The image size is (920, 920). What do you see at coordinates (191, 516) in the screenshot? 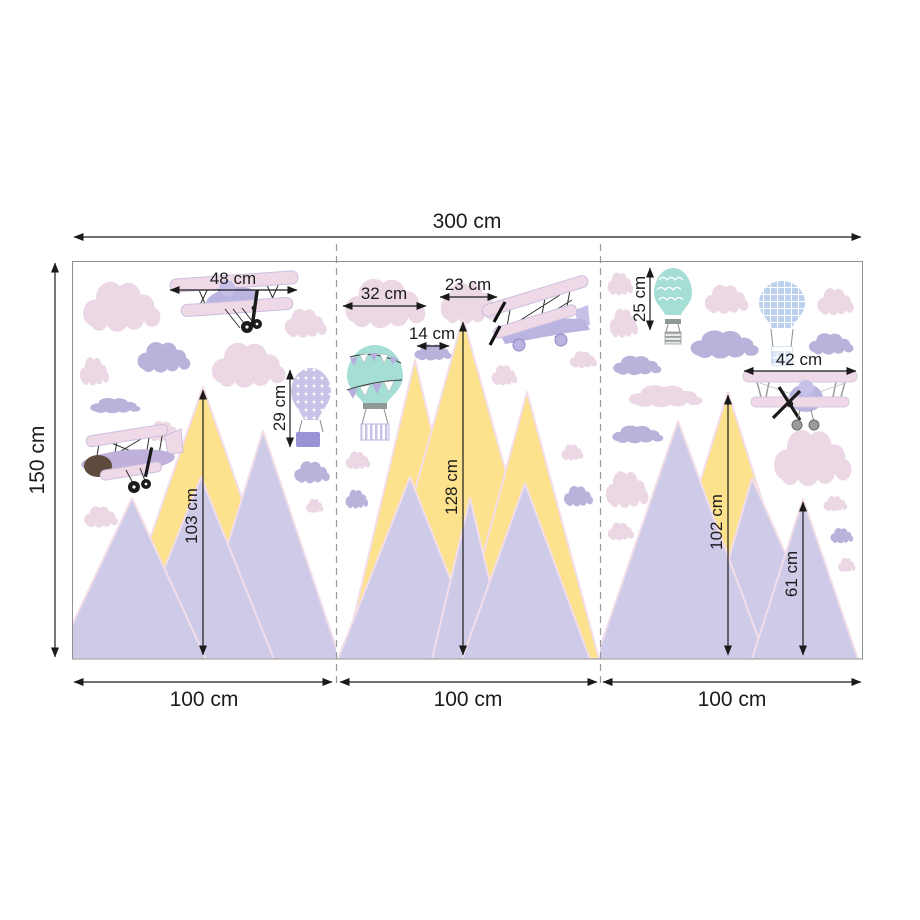
I see `mountain-103-label: 103 cm` at bounding box center [191, 516].